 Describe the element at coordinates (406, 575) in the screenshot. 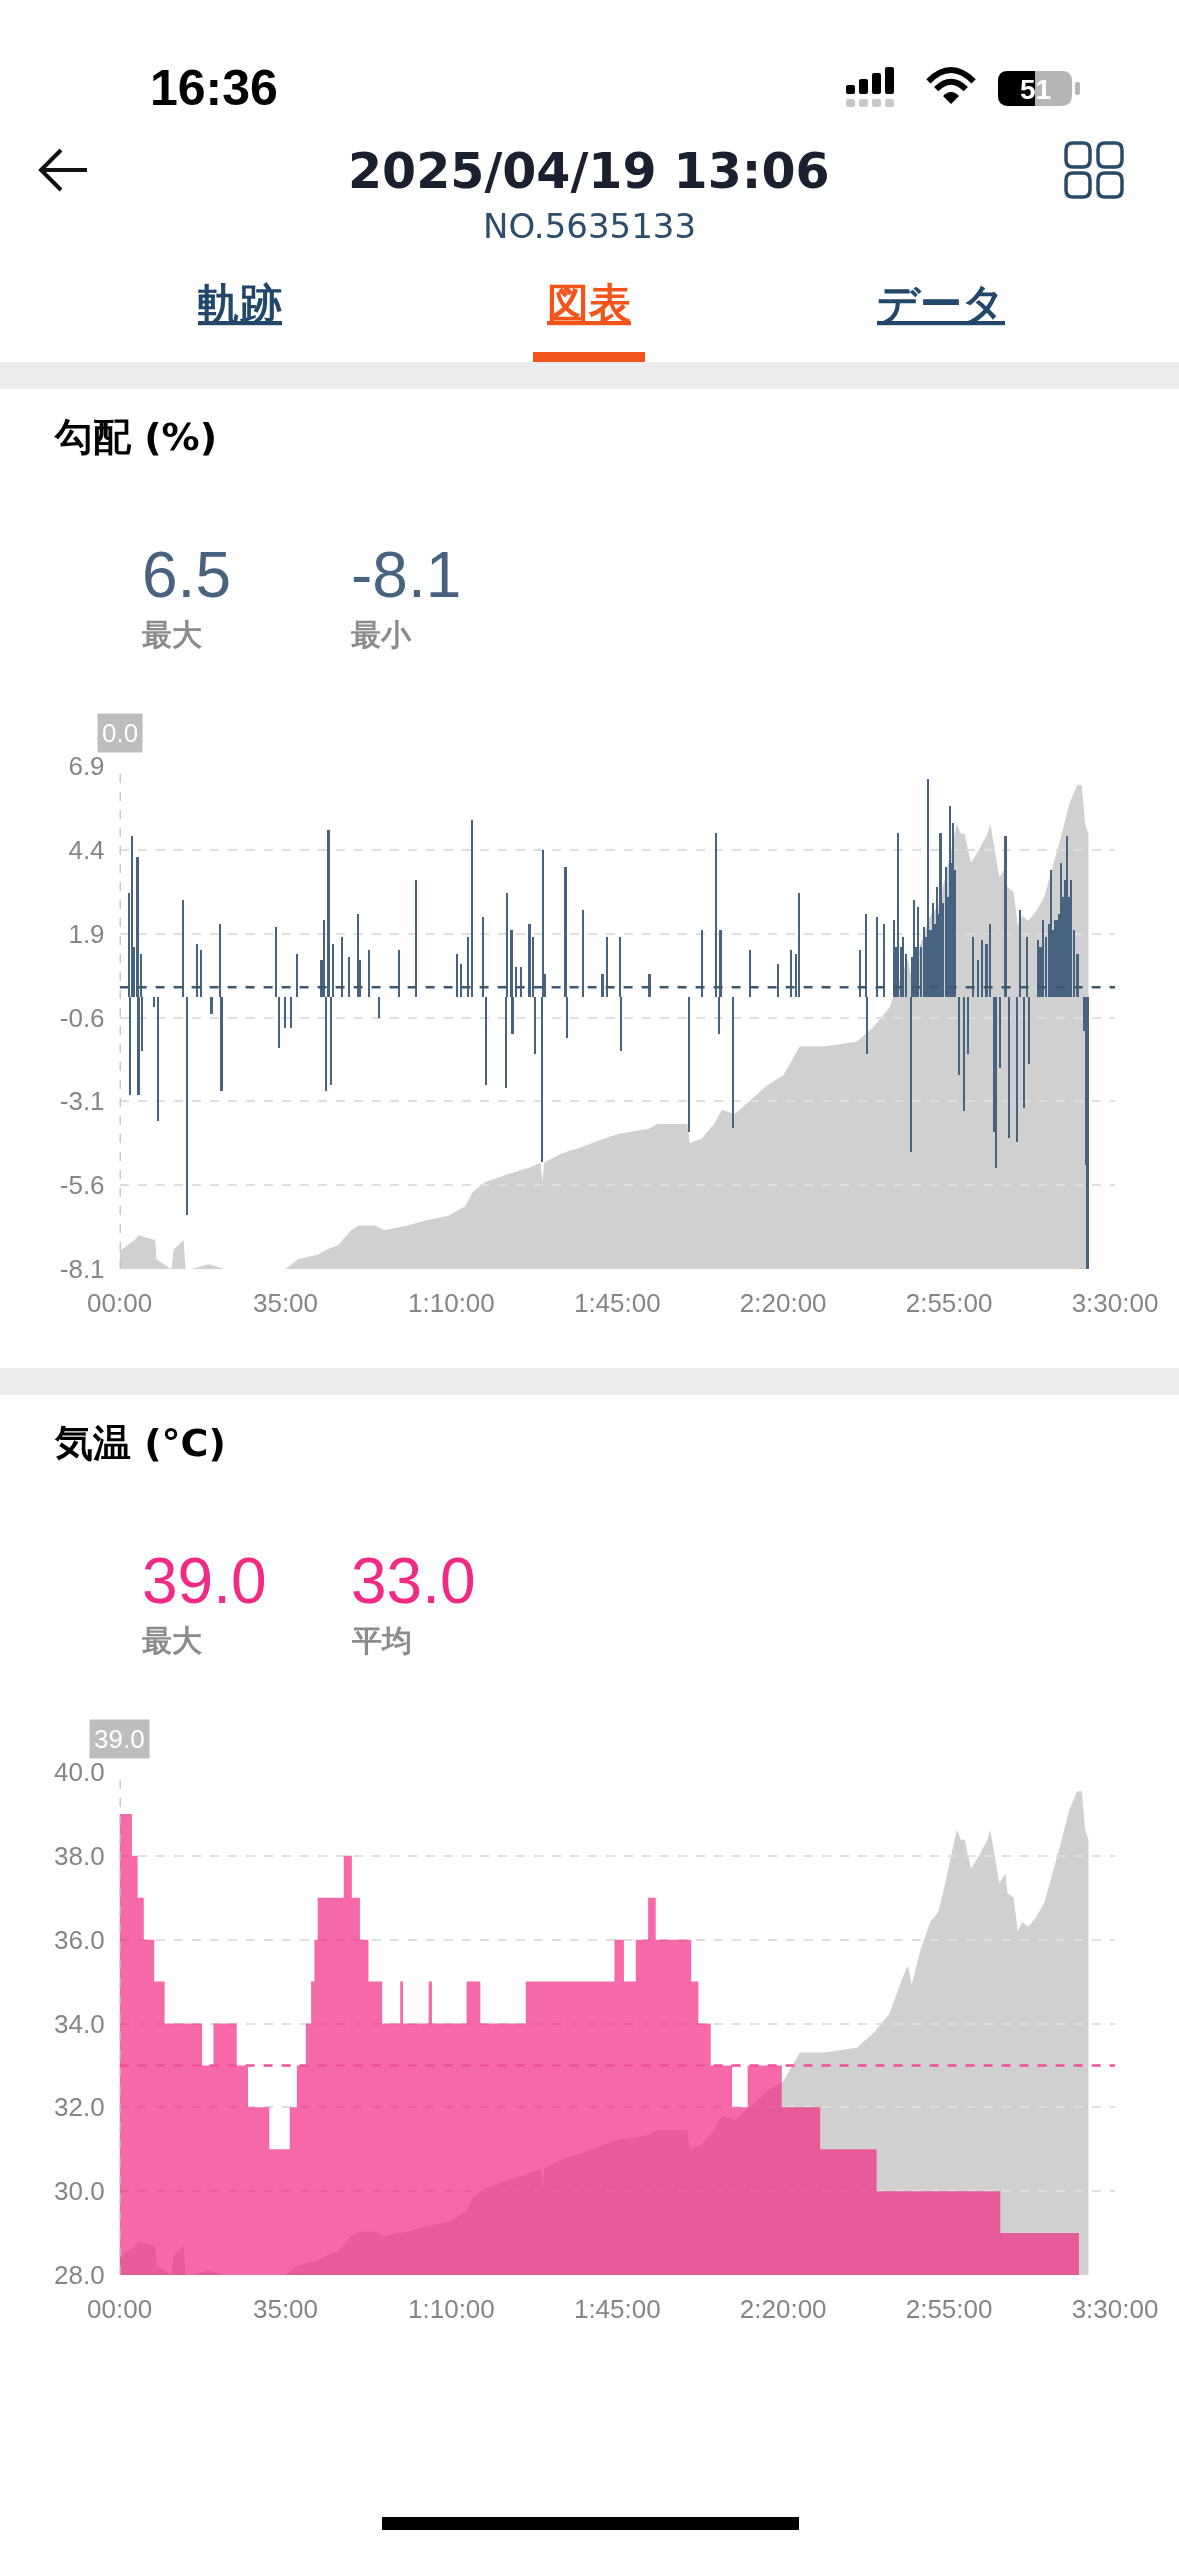

I see `text: -8.1` at that location.